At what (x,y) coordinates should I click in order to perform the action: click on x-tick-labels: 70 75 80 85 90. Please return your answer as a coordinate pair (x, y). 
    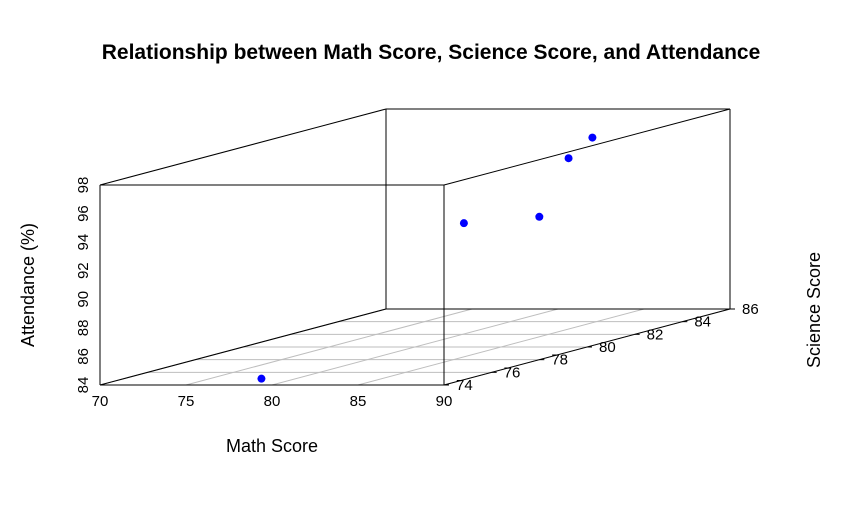
    Looking at the image, I should click on (272, 401).